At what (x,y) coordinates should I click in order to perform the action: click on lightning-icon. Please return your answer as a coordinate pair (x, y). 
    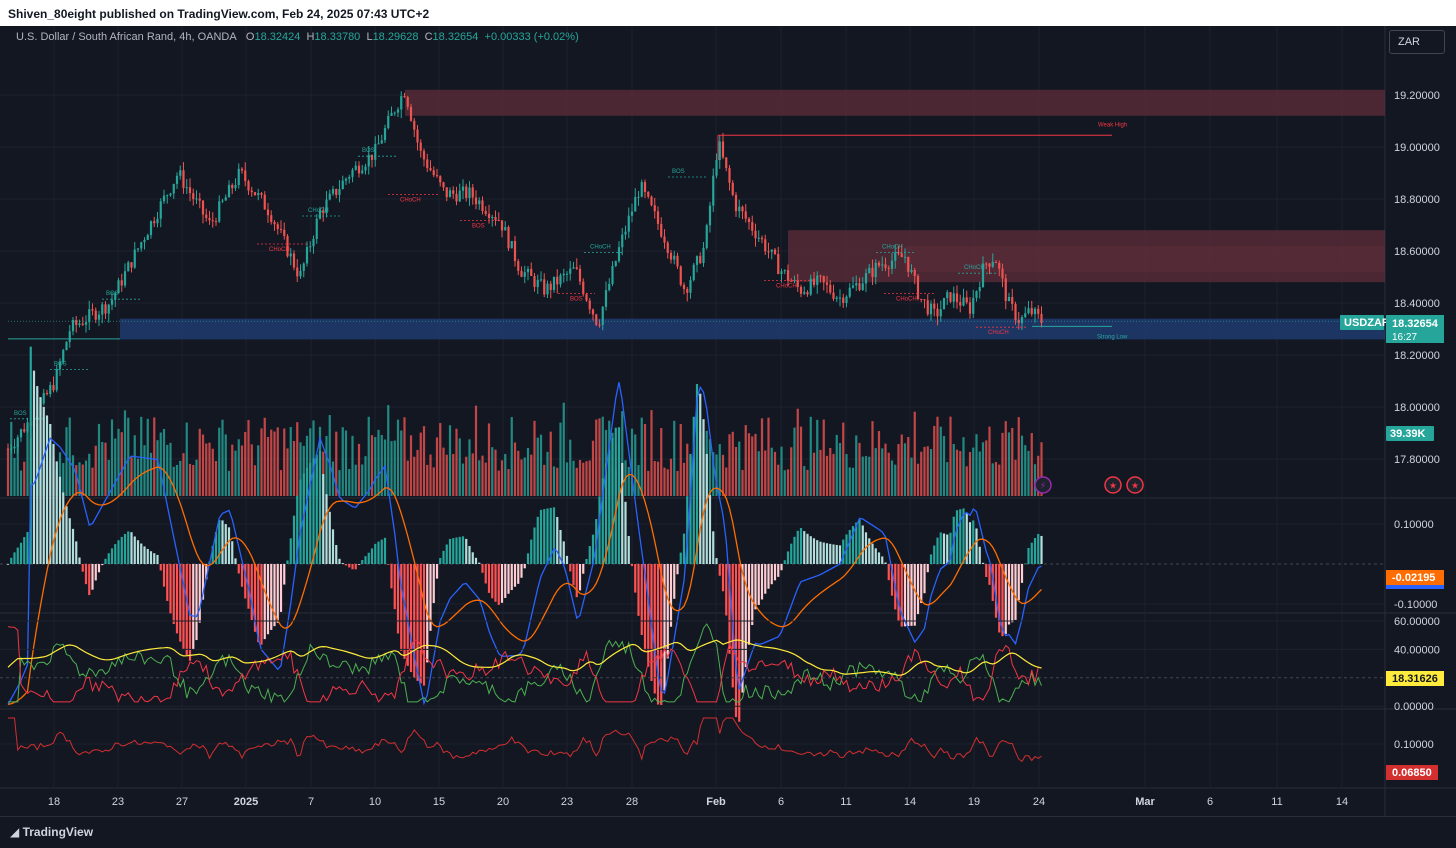
    Looking at the image, I should click on (1043, 485).